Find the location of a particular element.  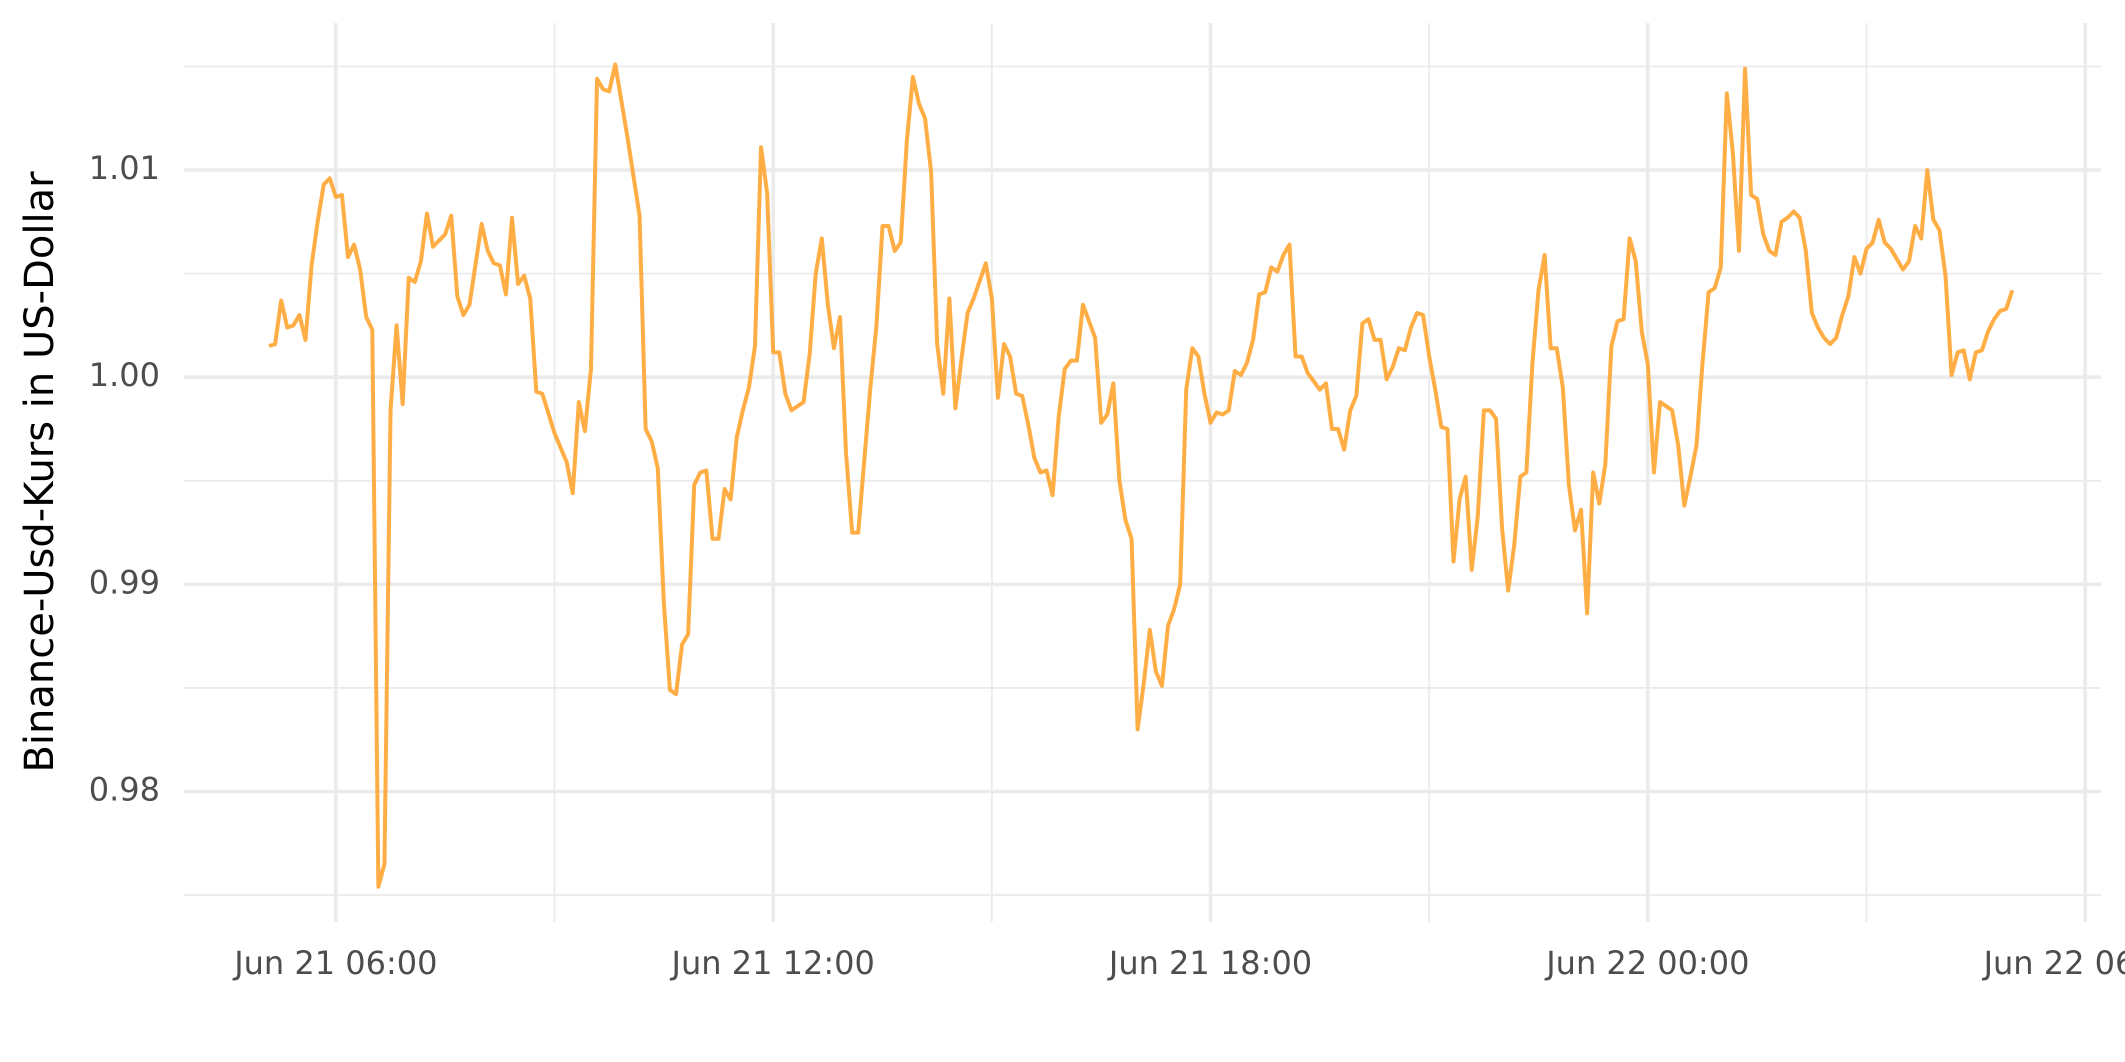

x-tick-label: Jun 21 12:00 is located at coordinates (772, 963).